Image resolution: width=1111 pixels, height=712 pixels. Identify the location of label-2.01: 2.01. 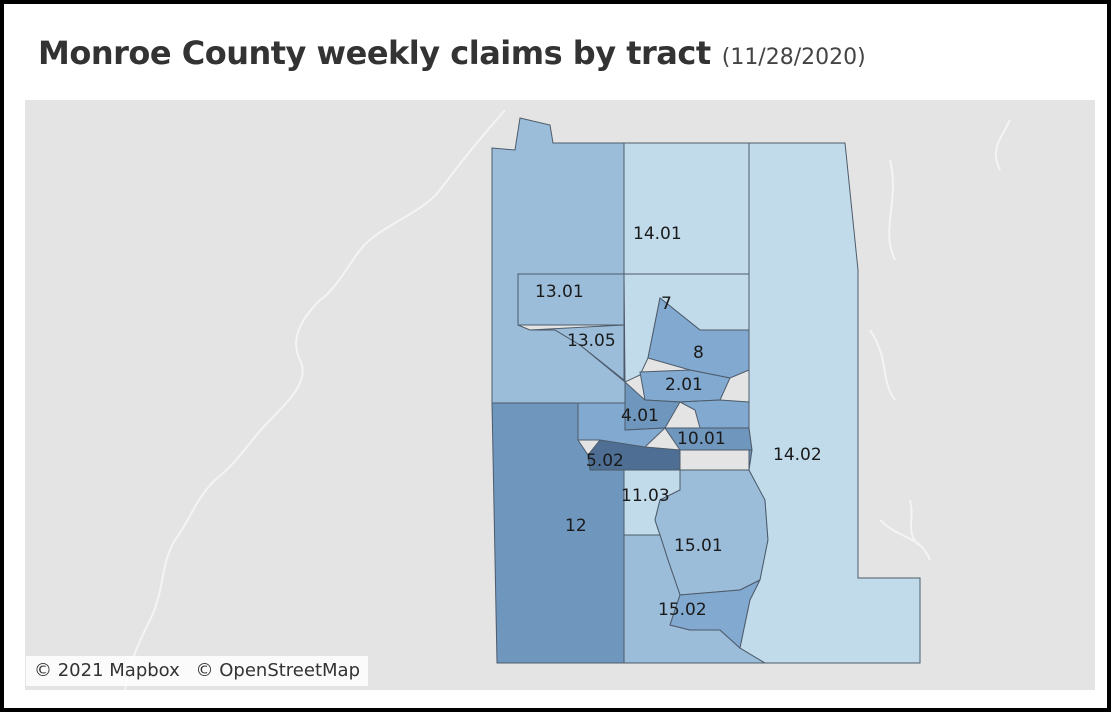
(684, 385).